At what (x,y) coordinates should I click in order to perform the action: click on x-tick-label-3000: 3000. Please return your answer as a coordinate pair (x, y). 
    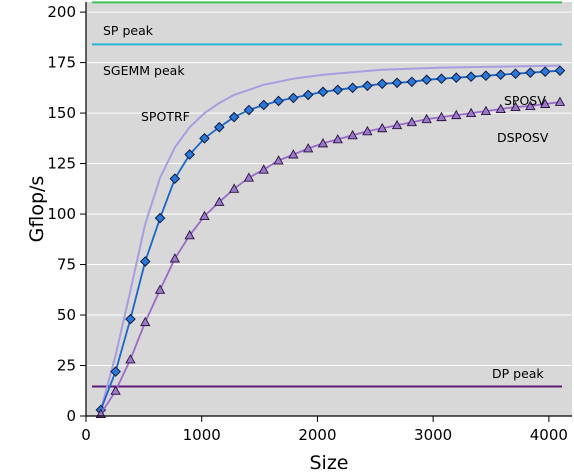
    Looking at the image, I should click on (433, 435).